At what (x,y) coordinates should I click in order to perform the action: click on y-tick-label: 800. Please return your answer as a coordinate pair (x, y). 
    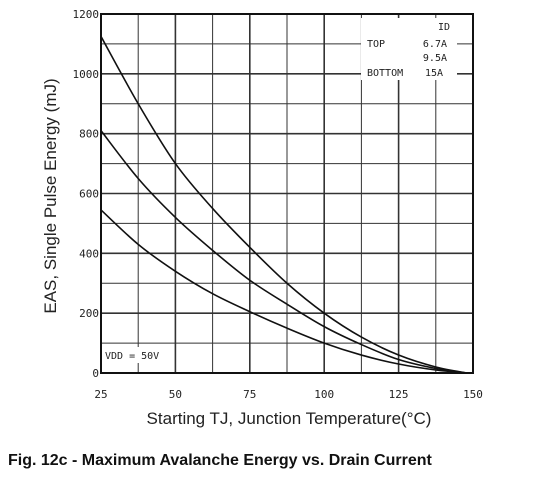
    Looking at the image, I should click on (89, 134).